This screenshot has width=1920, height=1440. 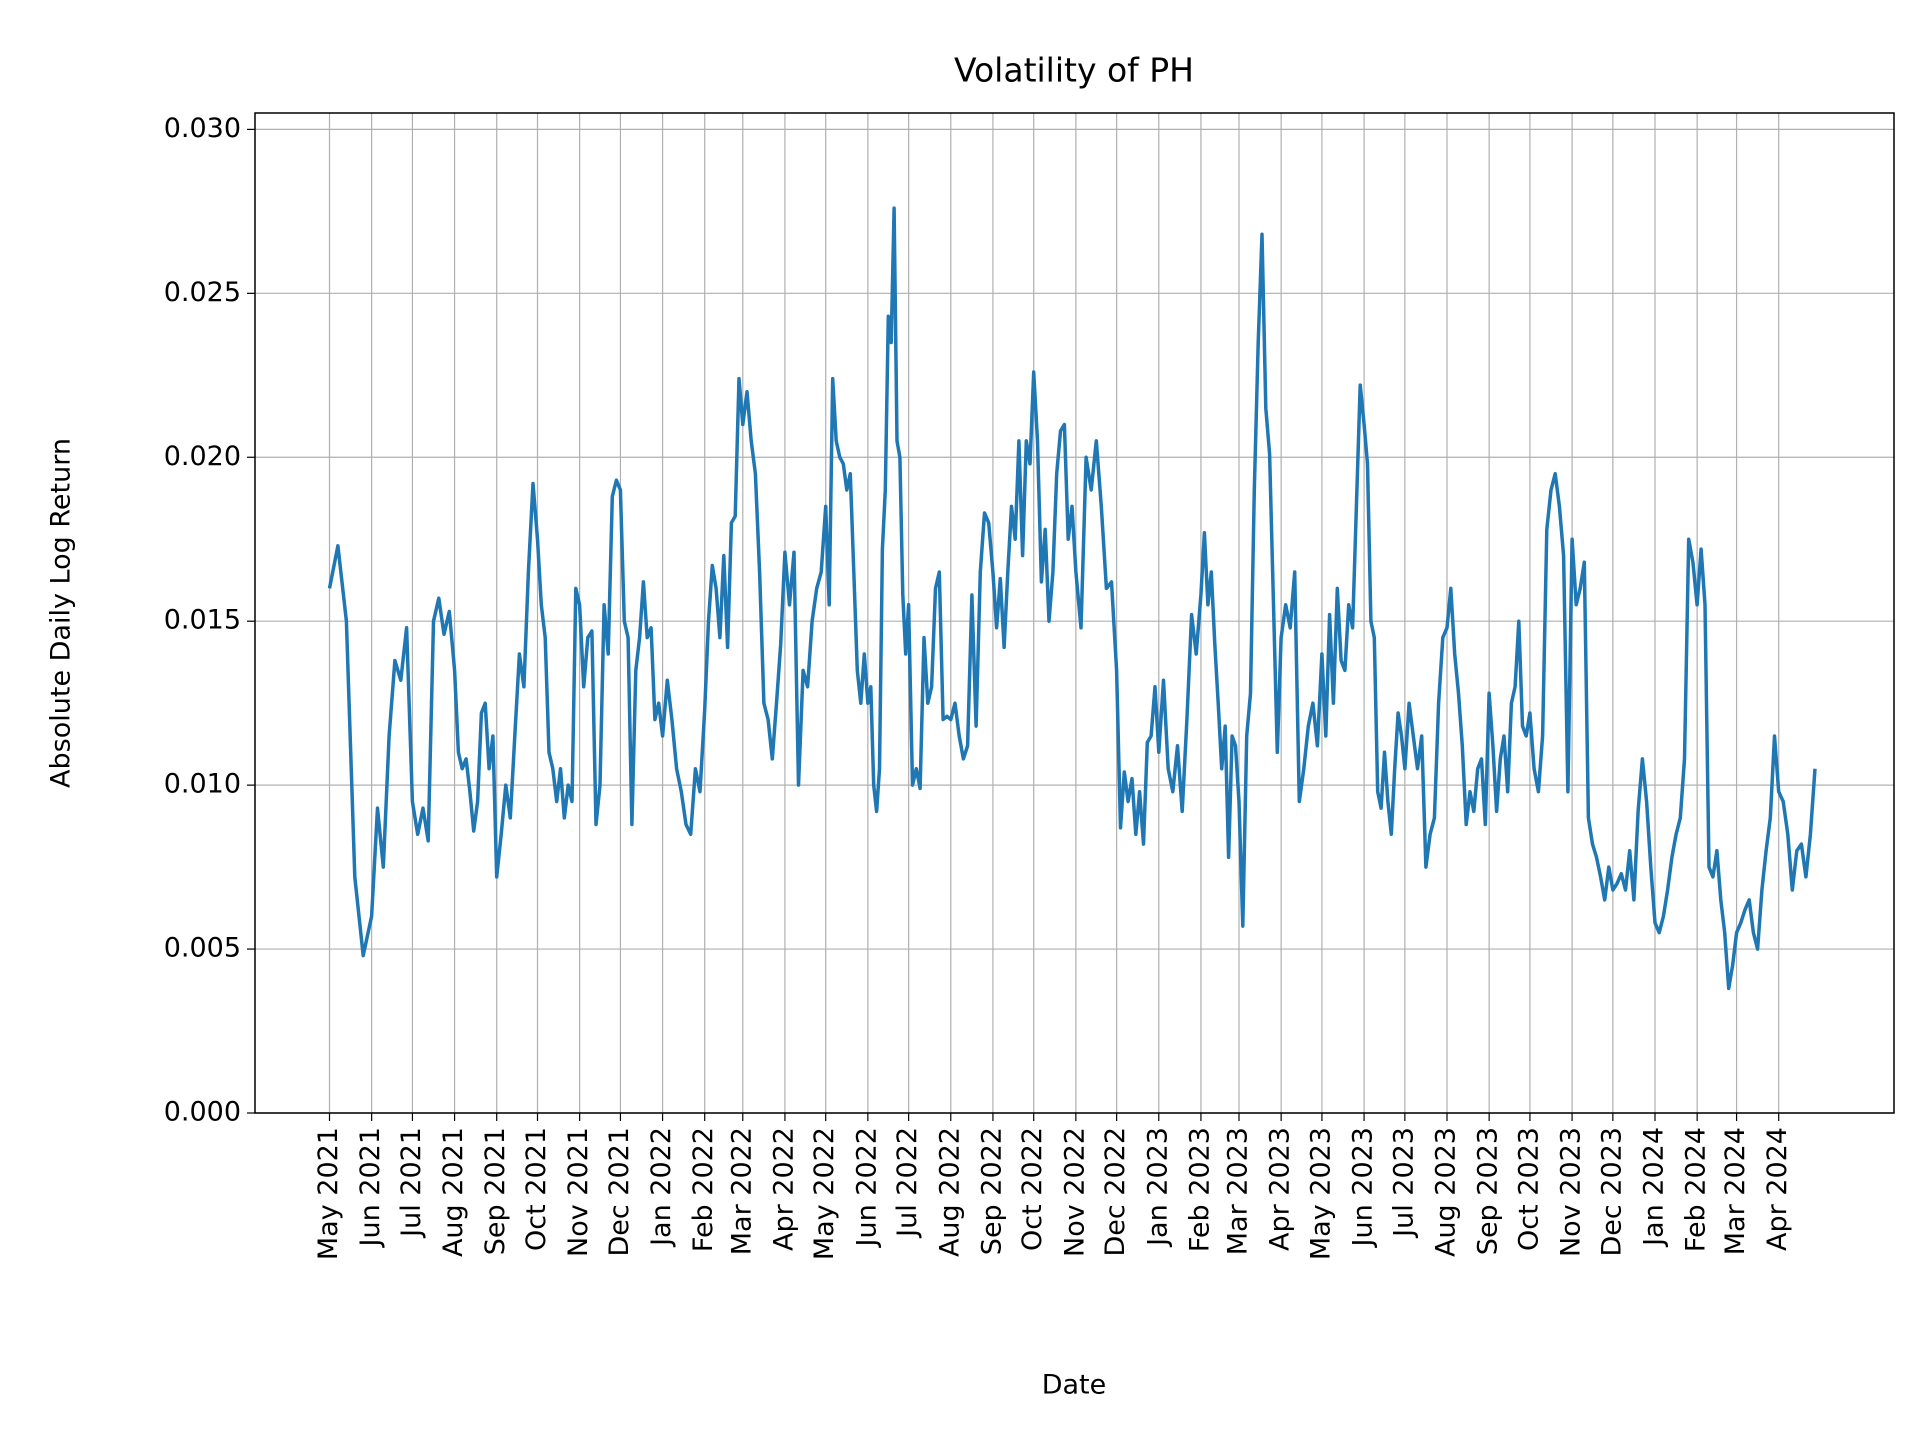 I want to click on x-tick-label: Nov 2021, so click(x=578, y=1192).